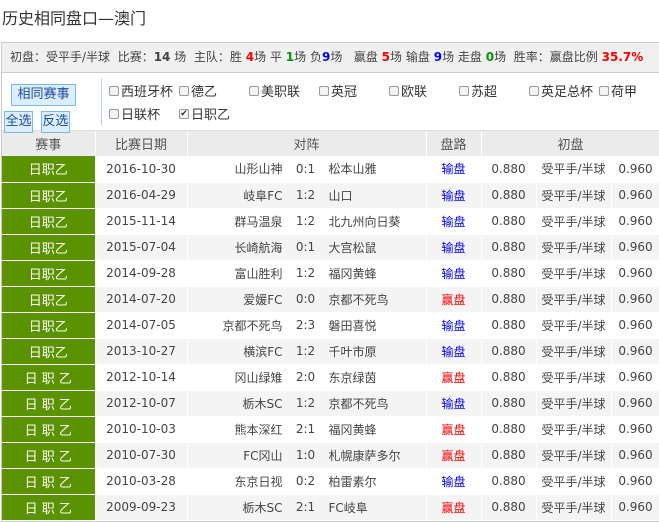  What do you see at coordinates (274, 90) in the screenshot?
I see `league-checkbox: 美职联` at bounding box center [274, 90].